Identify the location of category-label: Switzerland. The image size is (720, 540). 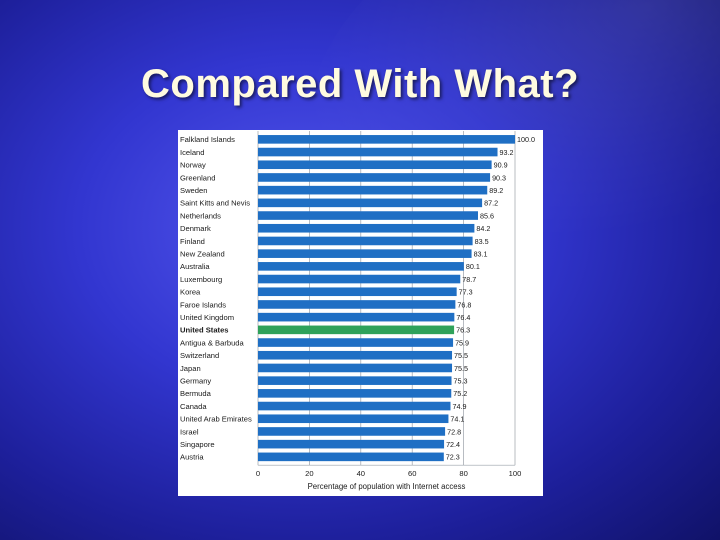
(199, 355).